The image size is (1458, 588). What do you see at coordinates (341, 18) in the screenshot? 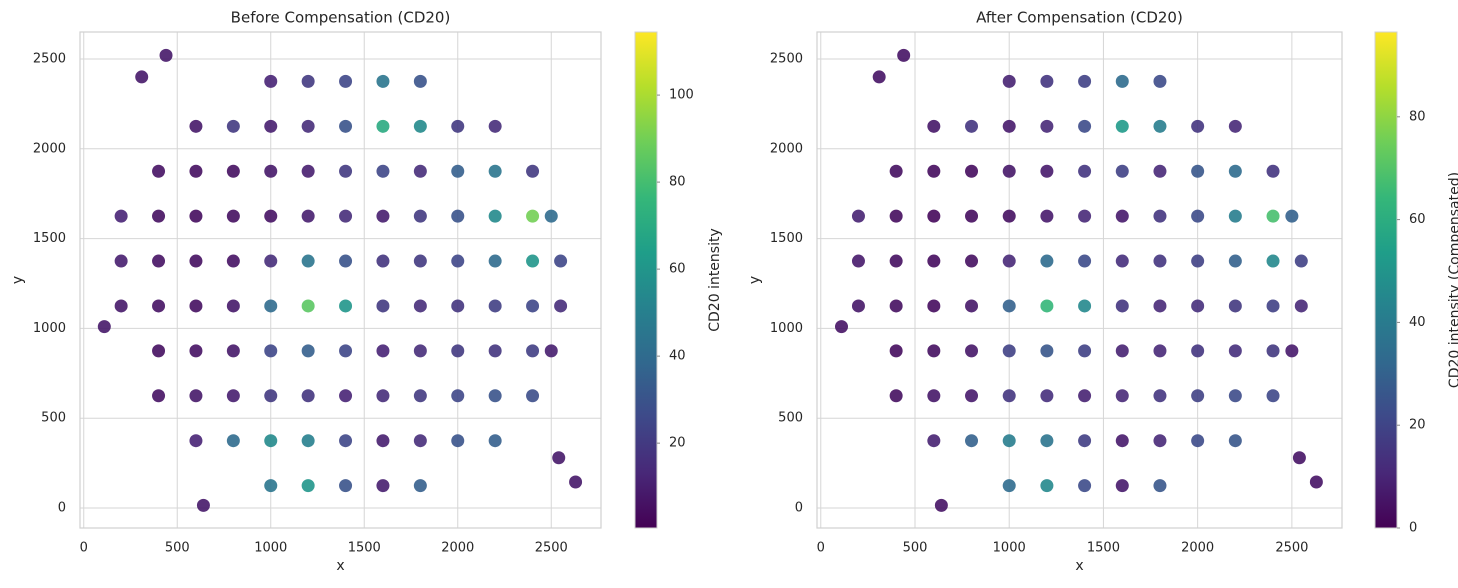
I see `chart-title: Before Compensation (CD20)` at bounding box center [341, 18].